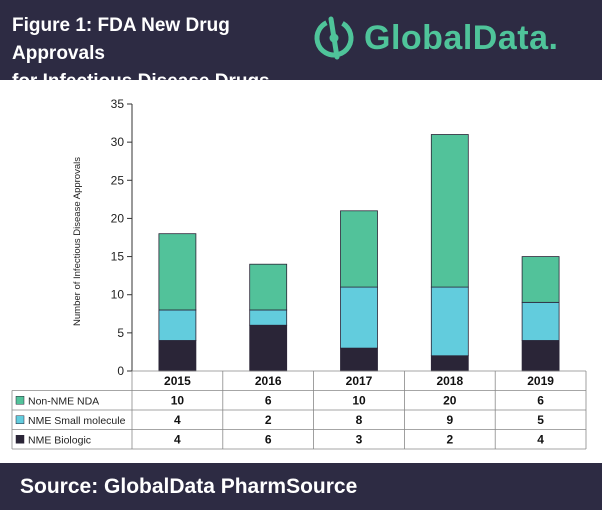 The height and width of the screenshot is (510, 602). Describe the element at coordinates (63, 402) in the screenshot. I see `legend-label: Non-NME NDA` at that location.